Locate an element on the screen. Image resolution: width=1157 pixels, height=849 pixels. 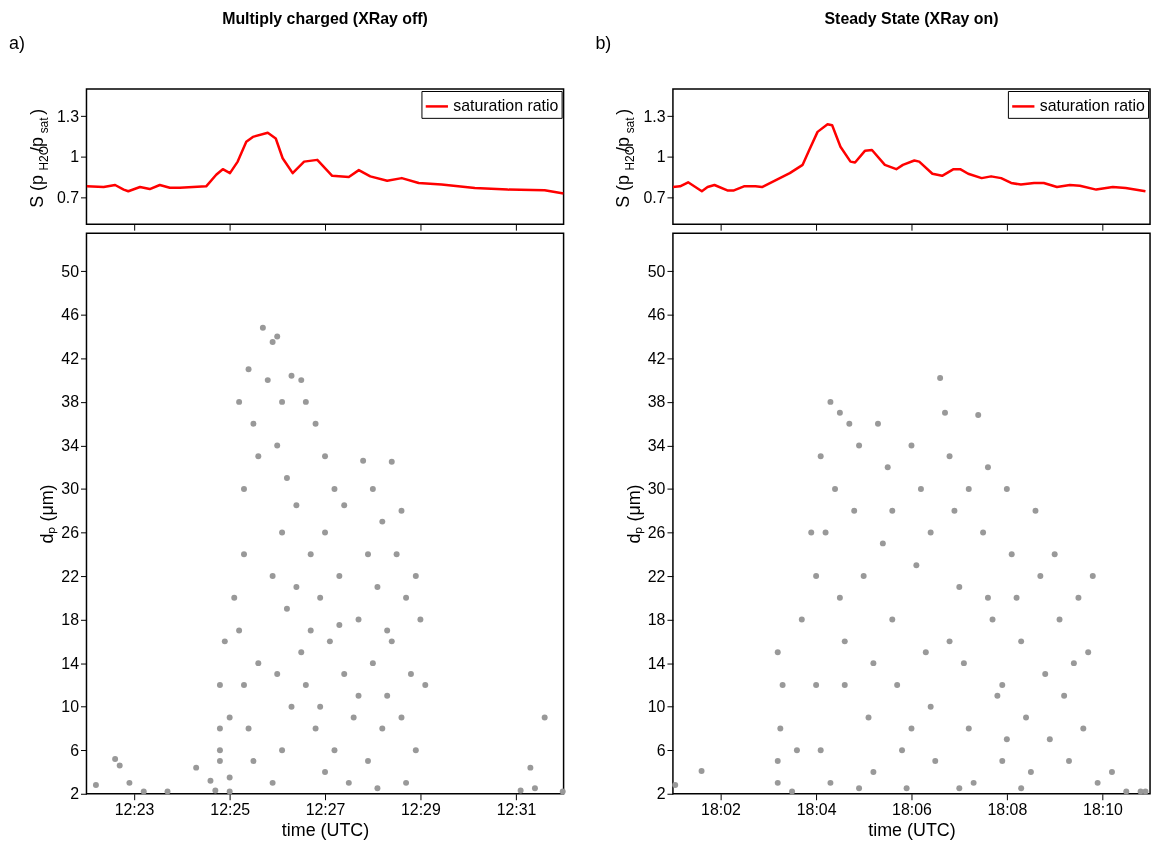
x-tick-label: 18:08 is located at coordinates (1007, 810).